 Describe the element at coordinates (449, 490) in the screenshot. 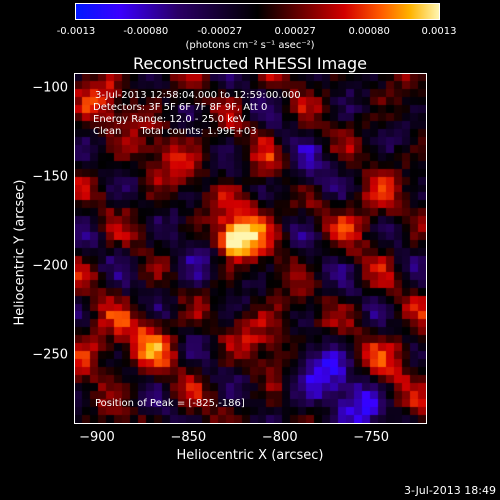

I see `plot-timestamp: 3-Jul-2013 18:49` at that location.